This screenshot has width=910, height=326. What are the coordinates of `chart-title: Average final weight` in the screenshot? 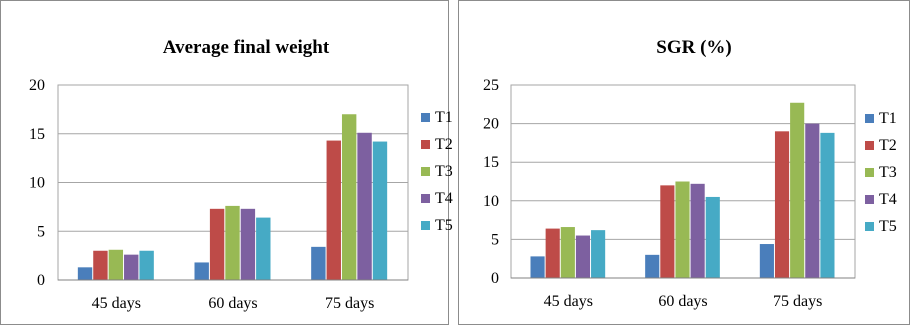 It's located at (246, 47).